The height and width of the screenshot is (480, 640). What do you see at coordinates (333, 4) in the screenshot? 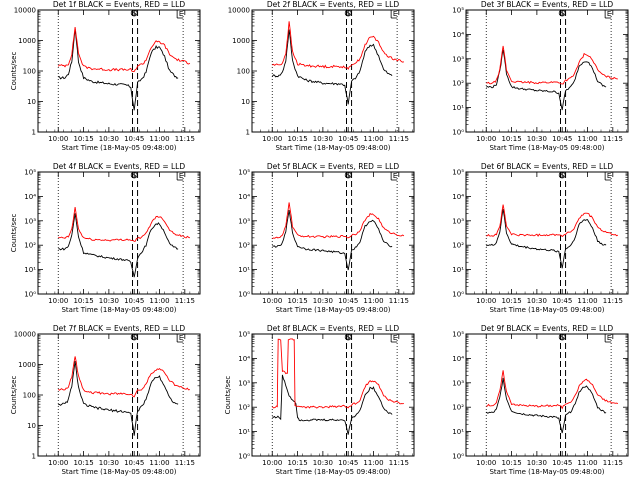
I see `panel-title: Det 2f BLACK = Events, RED = LLD` at bounding box center [333, 4].